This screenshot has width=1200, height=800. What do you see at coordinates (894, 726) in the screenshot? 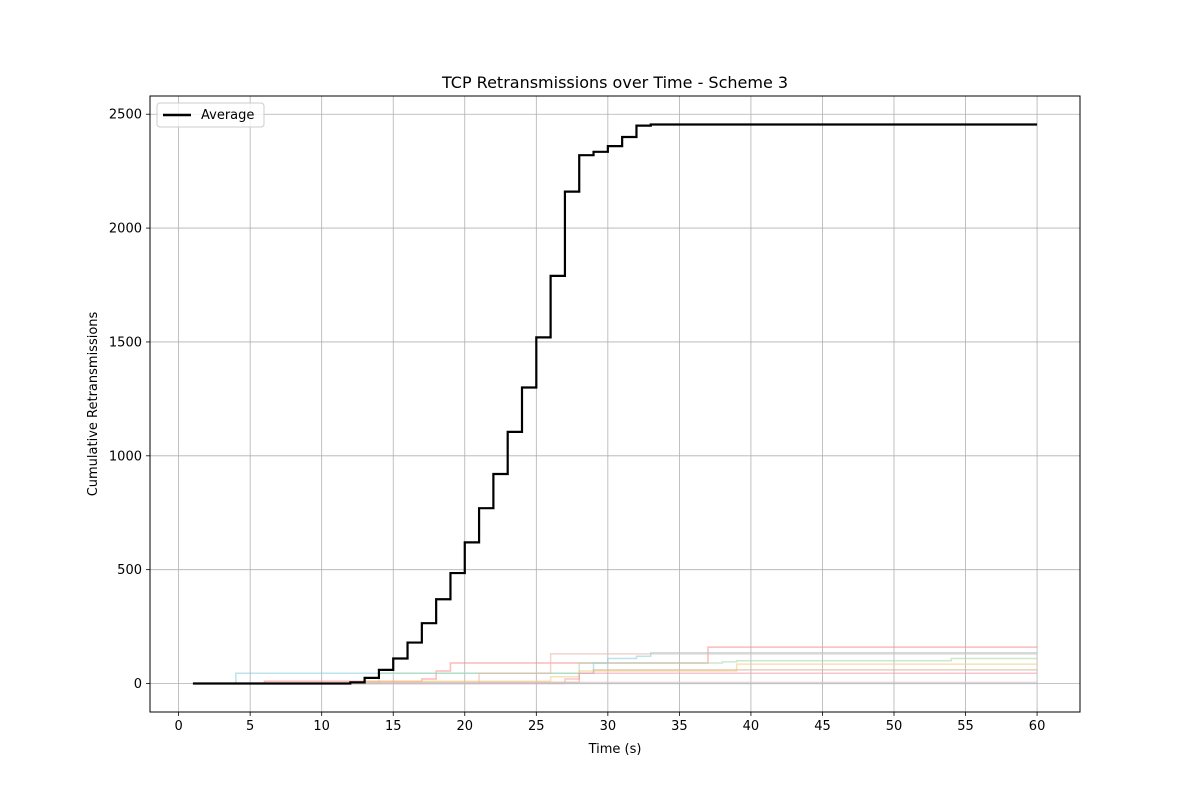
I see `x-tick-label: 50` at bounding box center [894, 726].